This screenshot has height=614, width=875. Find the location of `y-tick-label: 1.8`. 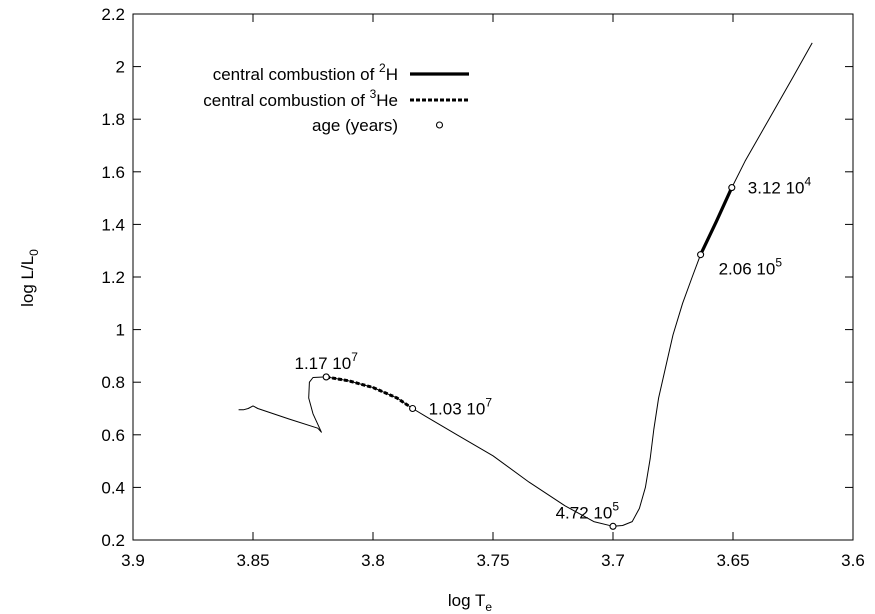

y-tick-label: 1.8 is located at coordinates (113, 119).